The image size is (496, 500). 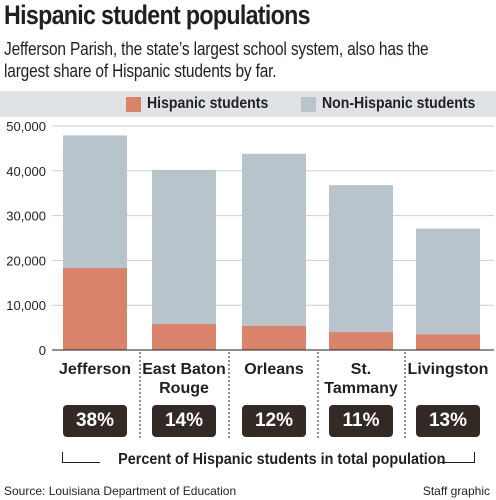 What do you see at coordinates (26, 216) in the screenshot?
I see `y-tick-label: 30,000` at bounding box center [26, 216].